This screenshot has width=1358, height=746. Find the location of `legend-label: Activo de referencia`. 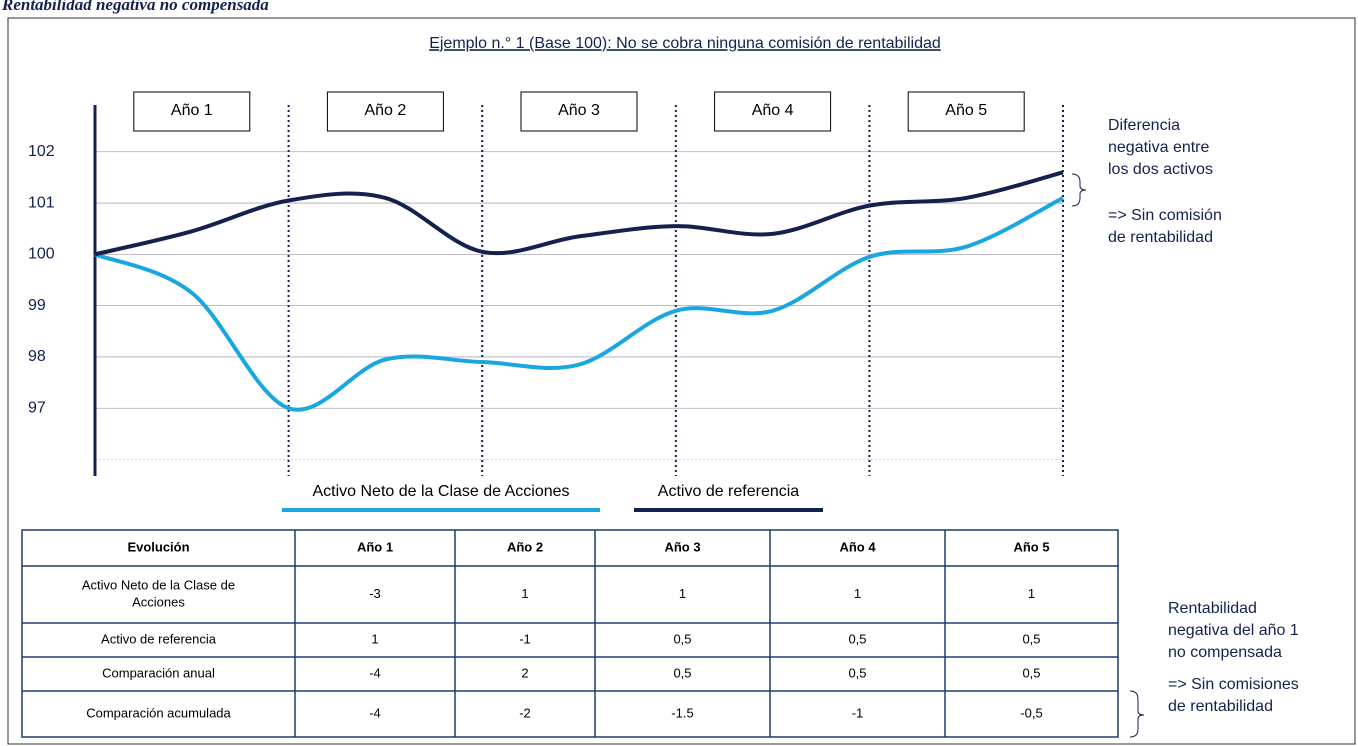

legend-label: Activo de referencia is located at coordinates (729, 491).